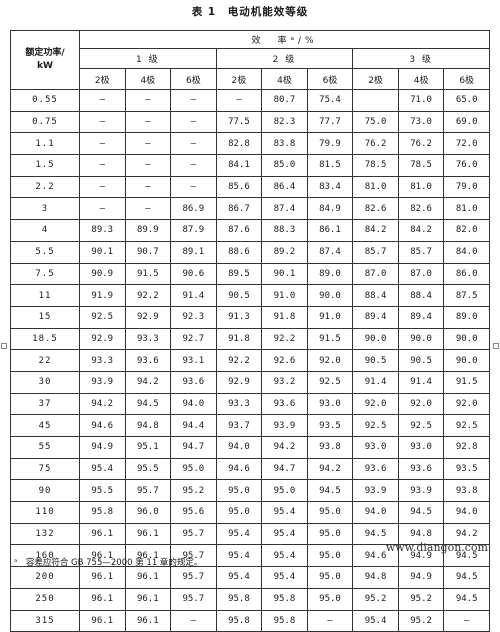 This screenshot has height=632, width=500. Describe the element at coordinates (239, 317) in the screenshot. I see `efficiency-cell: 91.3` at that location.